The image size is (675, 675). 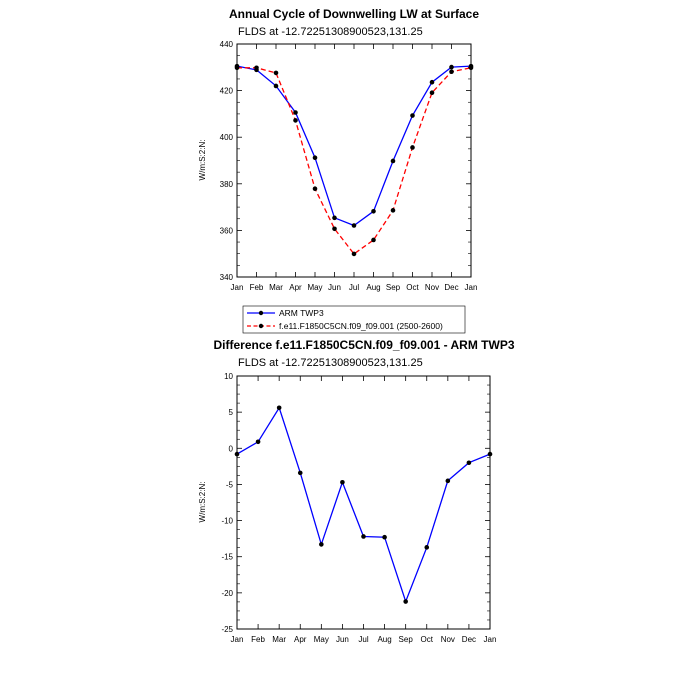 What do you see at coordinates (227, 184) in the screenshot?
I see `y-tick-label: 380` at bounding box center [227, 184].